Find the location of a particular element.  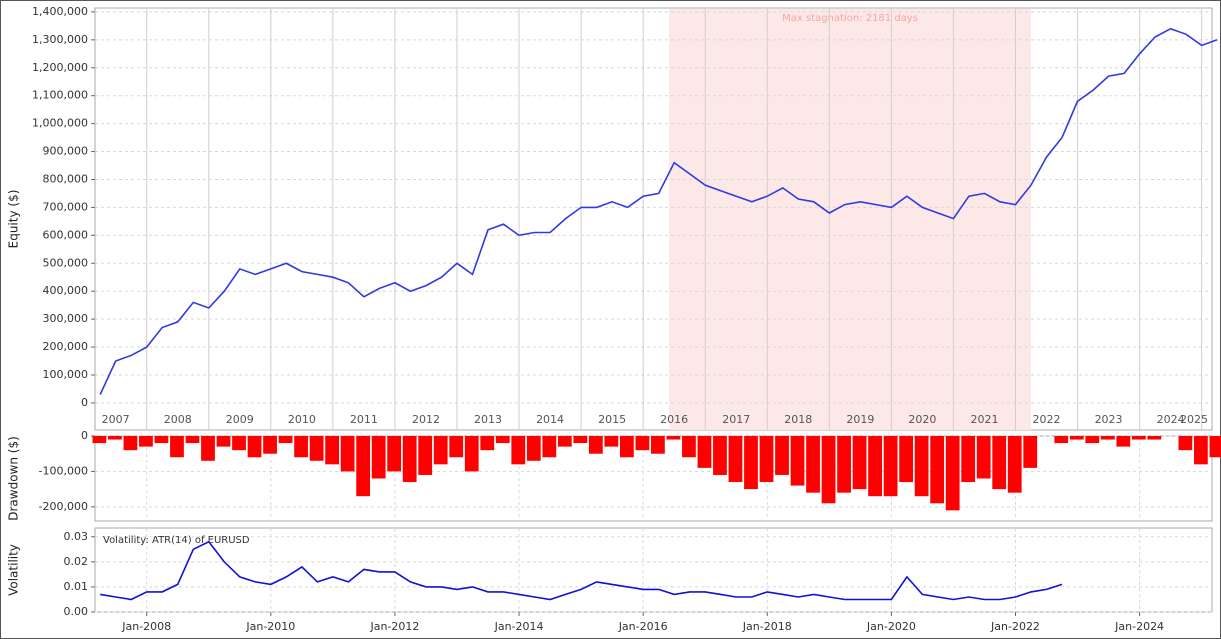

x-tick-label: Jan-2008 is located at coordinates (146, 626).